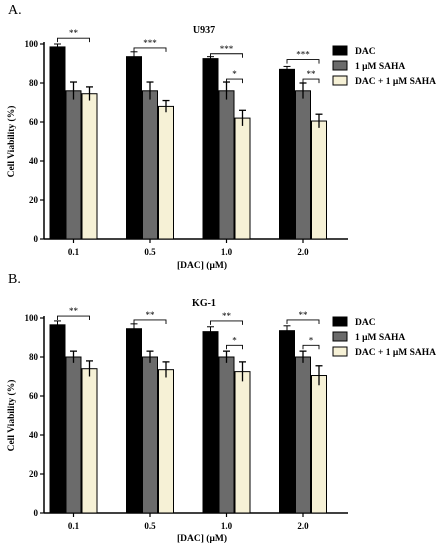  I want to click on chart-title: U937, so click(204, 30).